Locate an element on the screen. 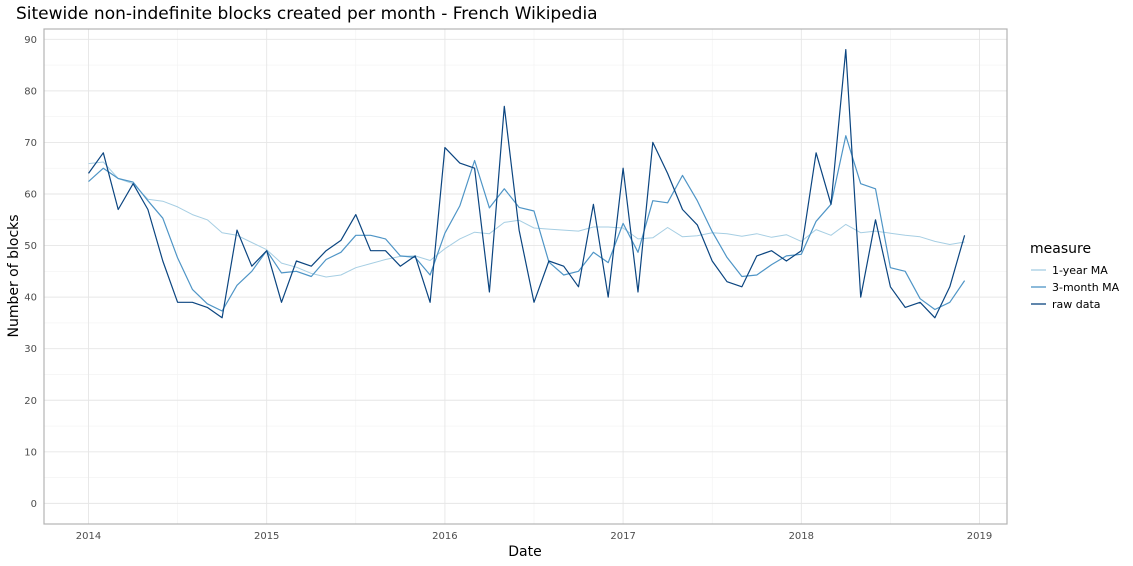 This screenshot has width=1133, height=566. x-tick-label: 2014 is located at coordinates (88, 536).